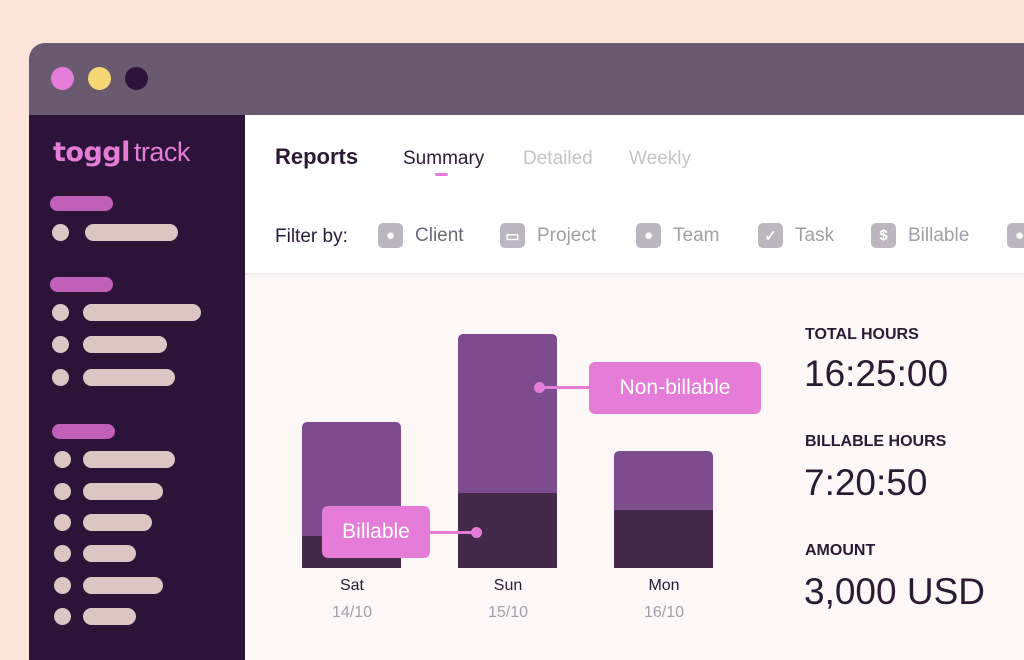 The width and height of the screenshot is (1024, 660). What do you see at coordinates (660, 158) in the screenshot?
I see `tab-weekly: Weekly` at bounding box center [660, 158].